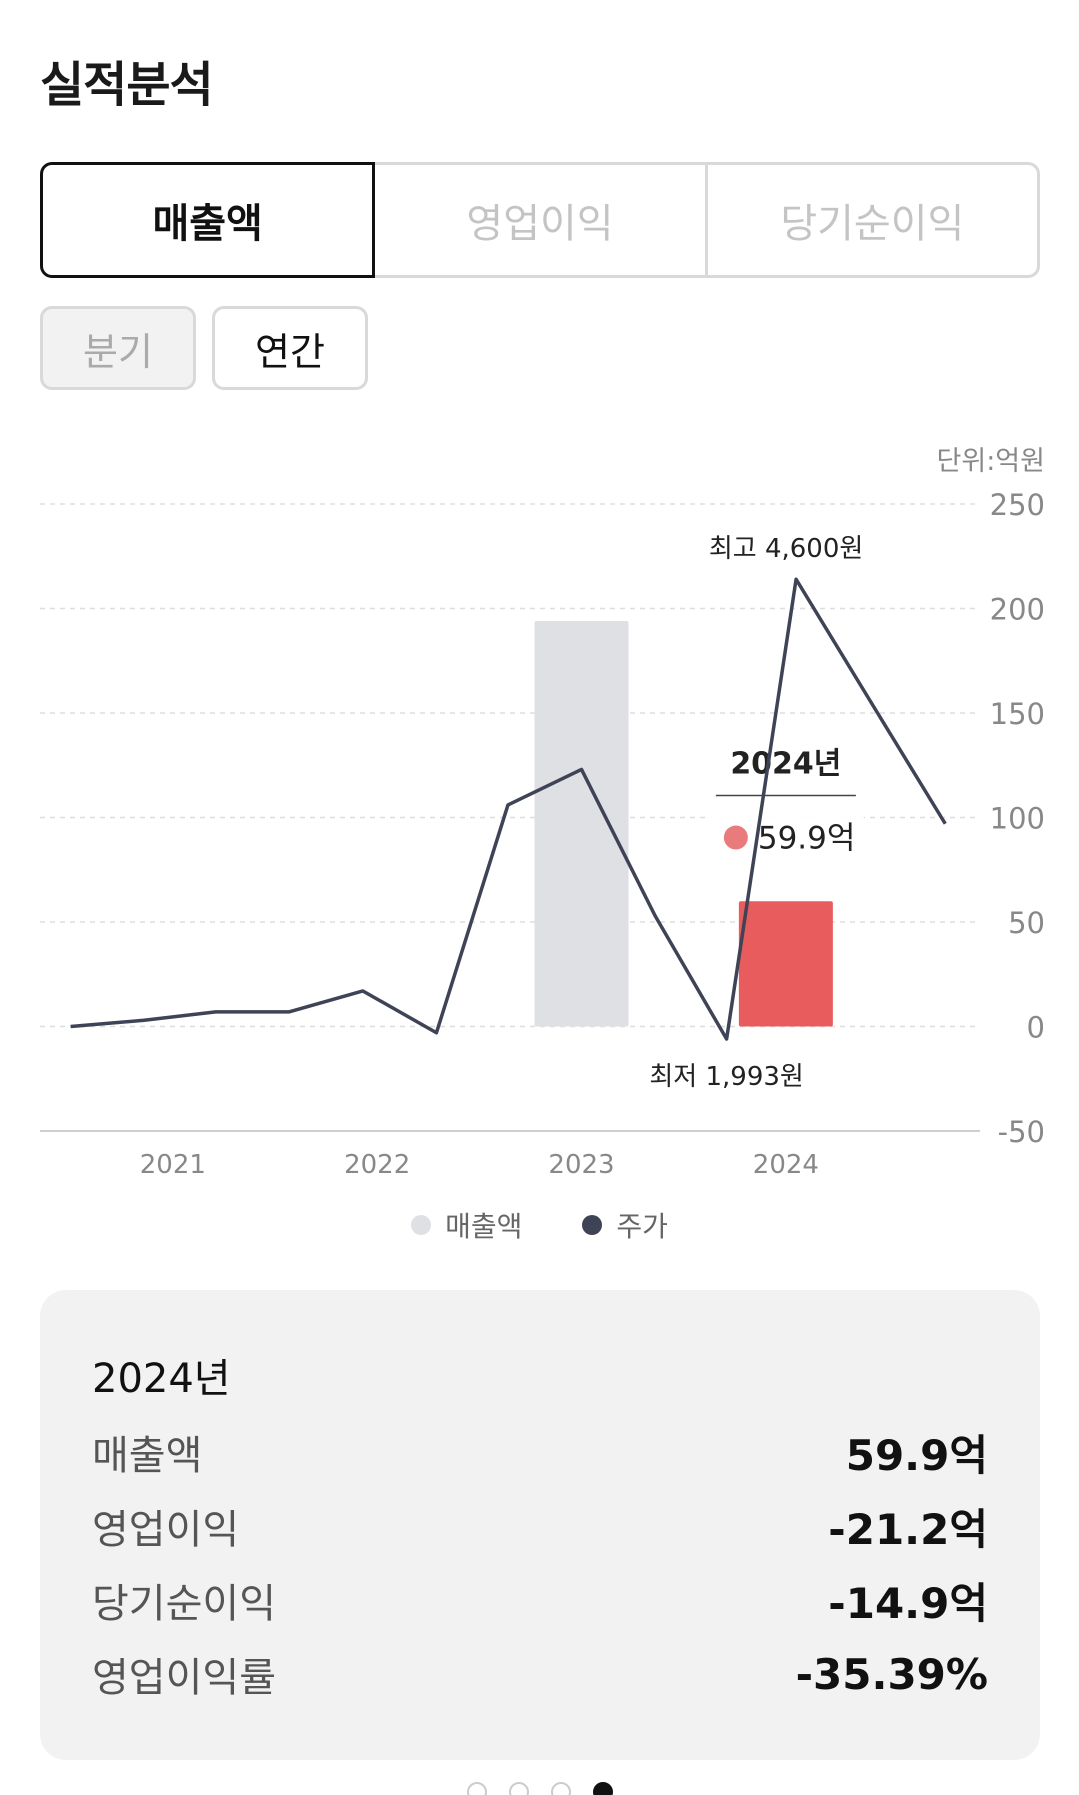 This screenshot has height=1795, width=1079. Describe the element at coordinates (290, 348) in the screenshot. I see `annual-button: 연간` at that location.